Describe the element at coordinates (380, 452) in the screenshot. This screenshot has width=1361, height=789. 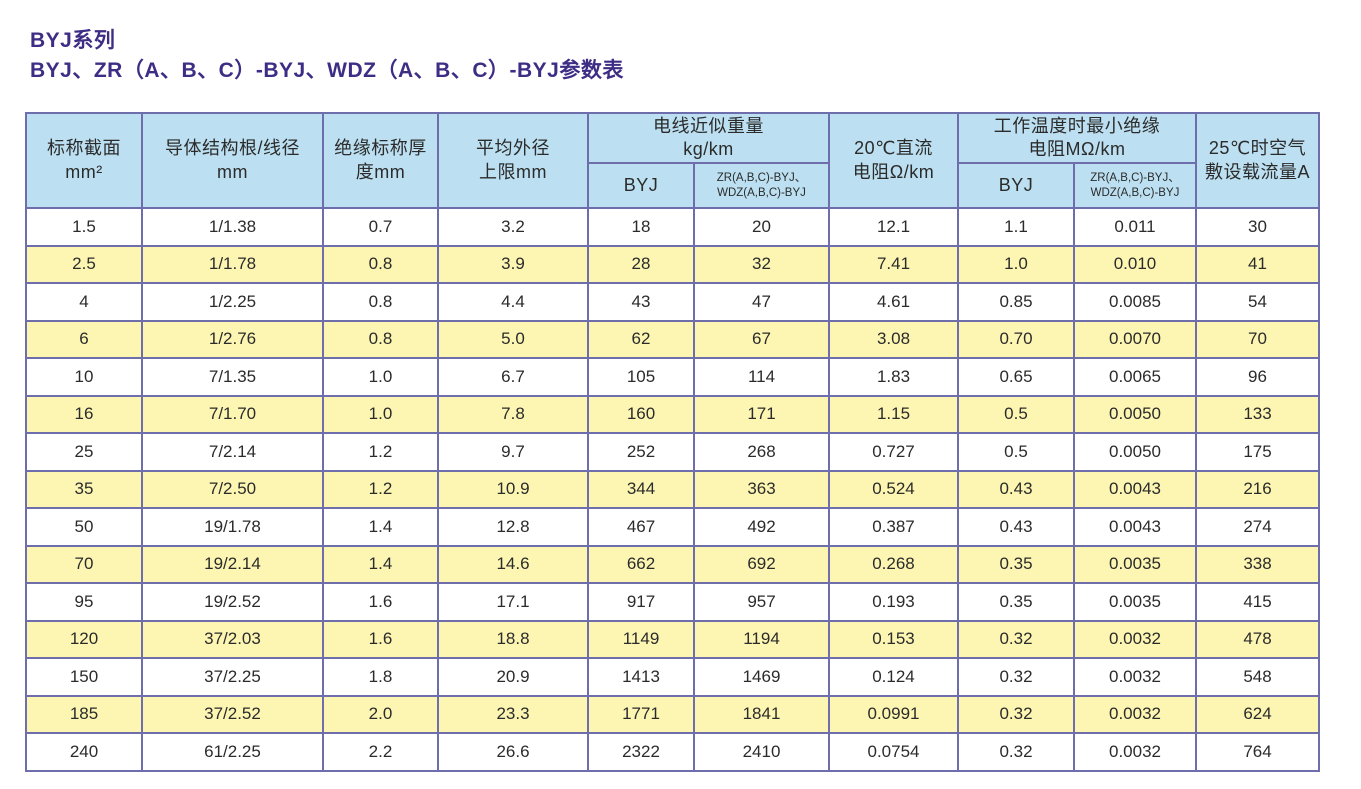
I see `table-cell: 1.2` at that location.